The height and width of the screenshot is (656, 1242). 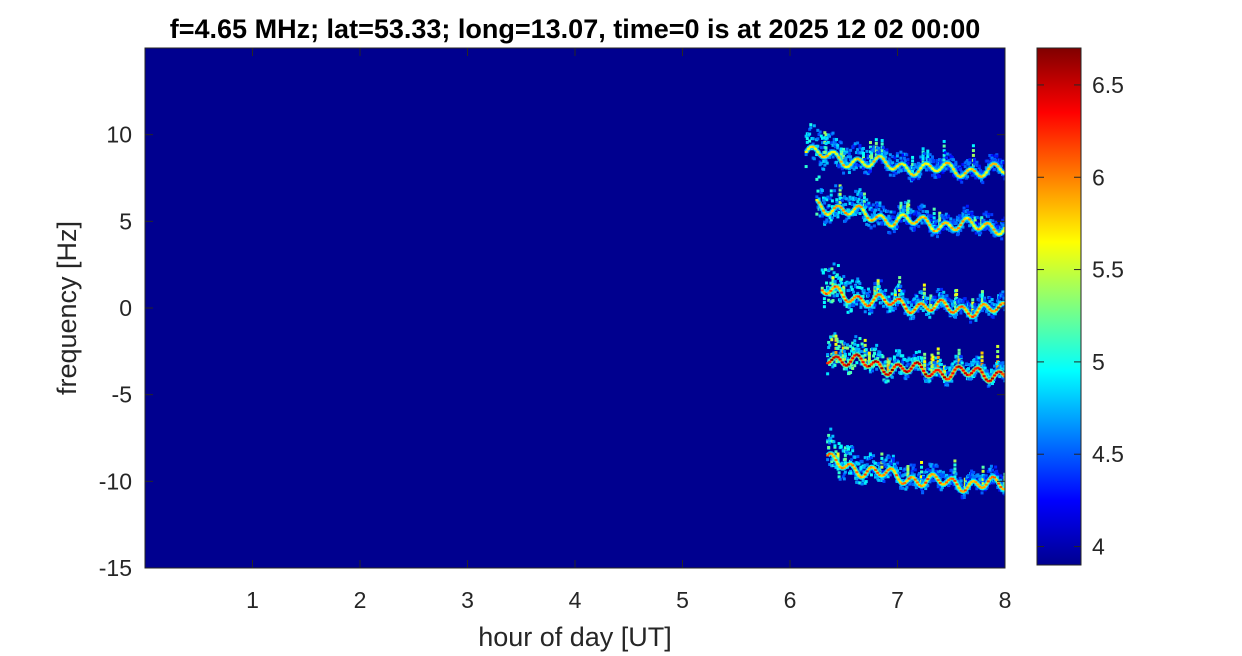 I want to click on y-tick-label: 10, so click(x=119, y=135).